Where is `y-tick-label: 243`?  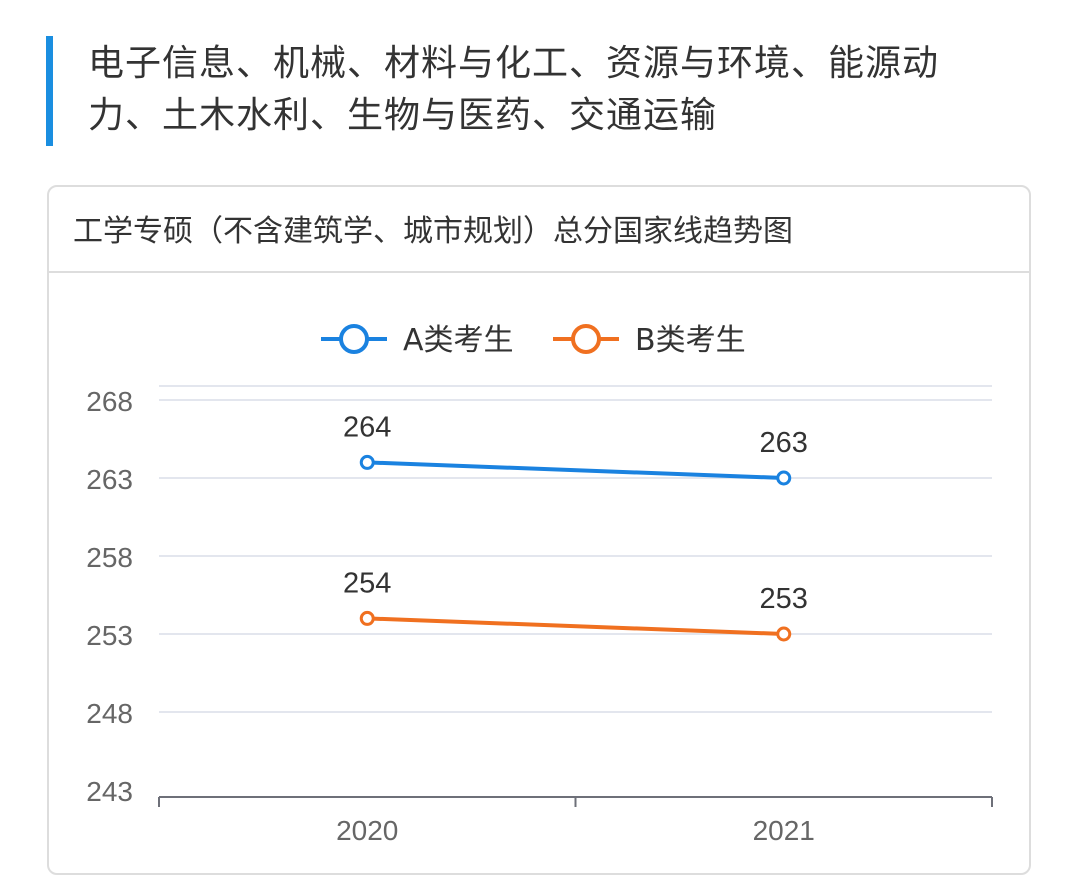
y-tick-label: 243 is located at coordinates (109, 791).